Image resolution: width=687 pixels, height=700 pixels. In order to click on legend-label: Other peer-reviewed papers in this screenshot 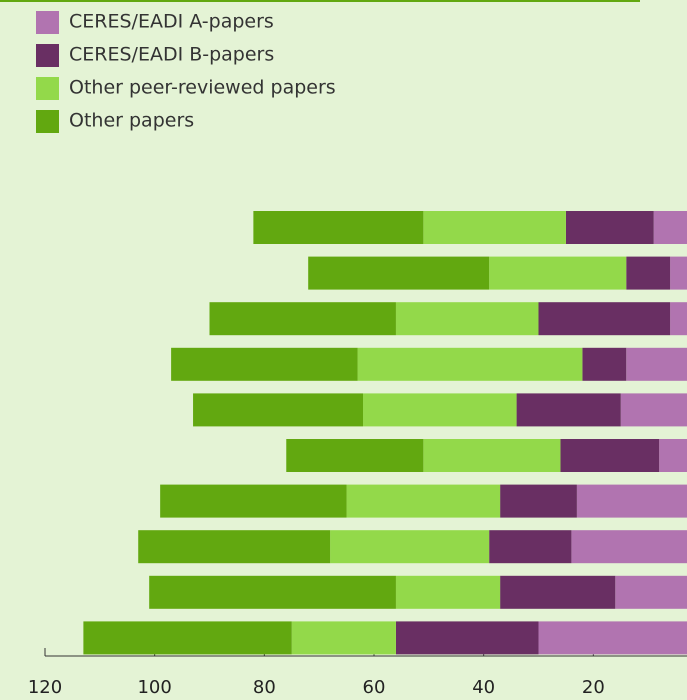, I will do `click(202, 88)`.